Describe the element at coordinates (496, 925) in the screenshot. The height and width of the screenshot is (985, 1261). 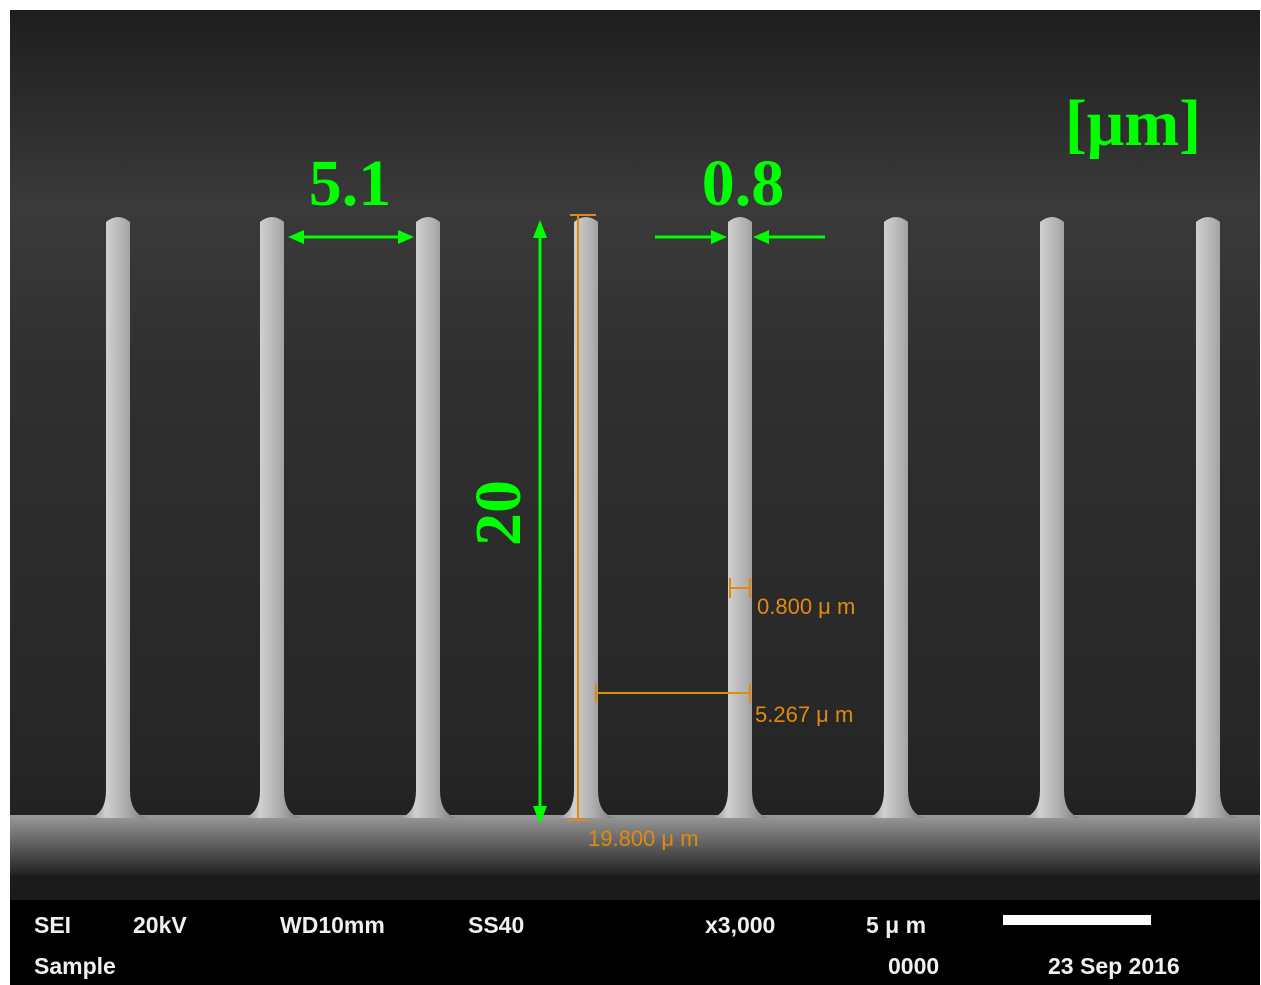
I see `info-spot: SS40` at that location.